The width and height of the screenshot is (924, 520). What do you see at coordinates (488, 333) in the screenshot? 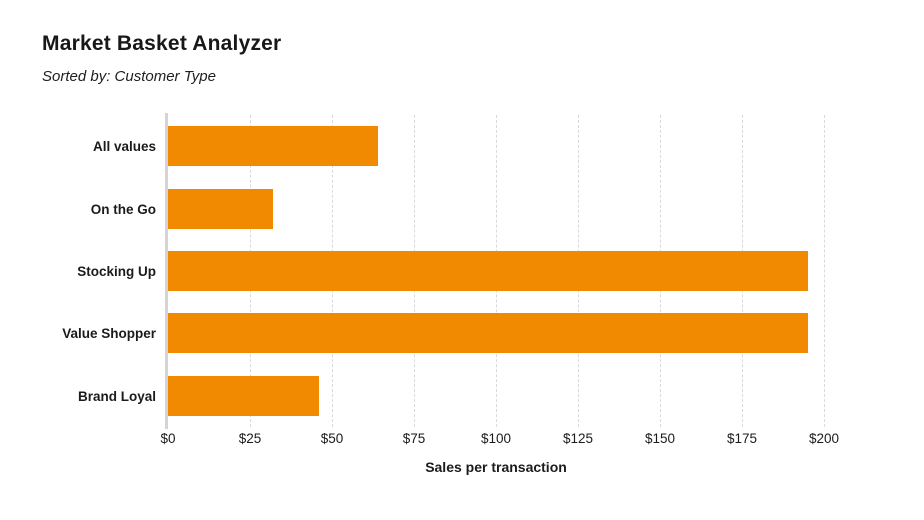
I see `bar-value-shopper` at bounding box center [488, 333].